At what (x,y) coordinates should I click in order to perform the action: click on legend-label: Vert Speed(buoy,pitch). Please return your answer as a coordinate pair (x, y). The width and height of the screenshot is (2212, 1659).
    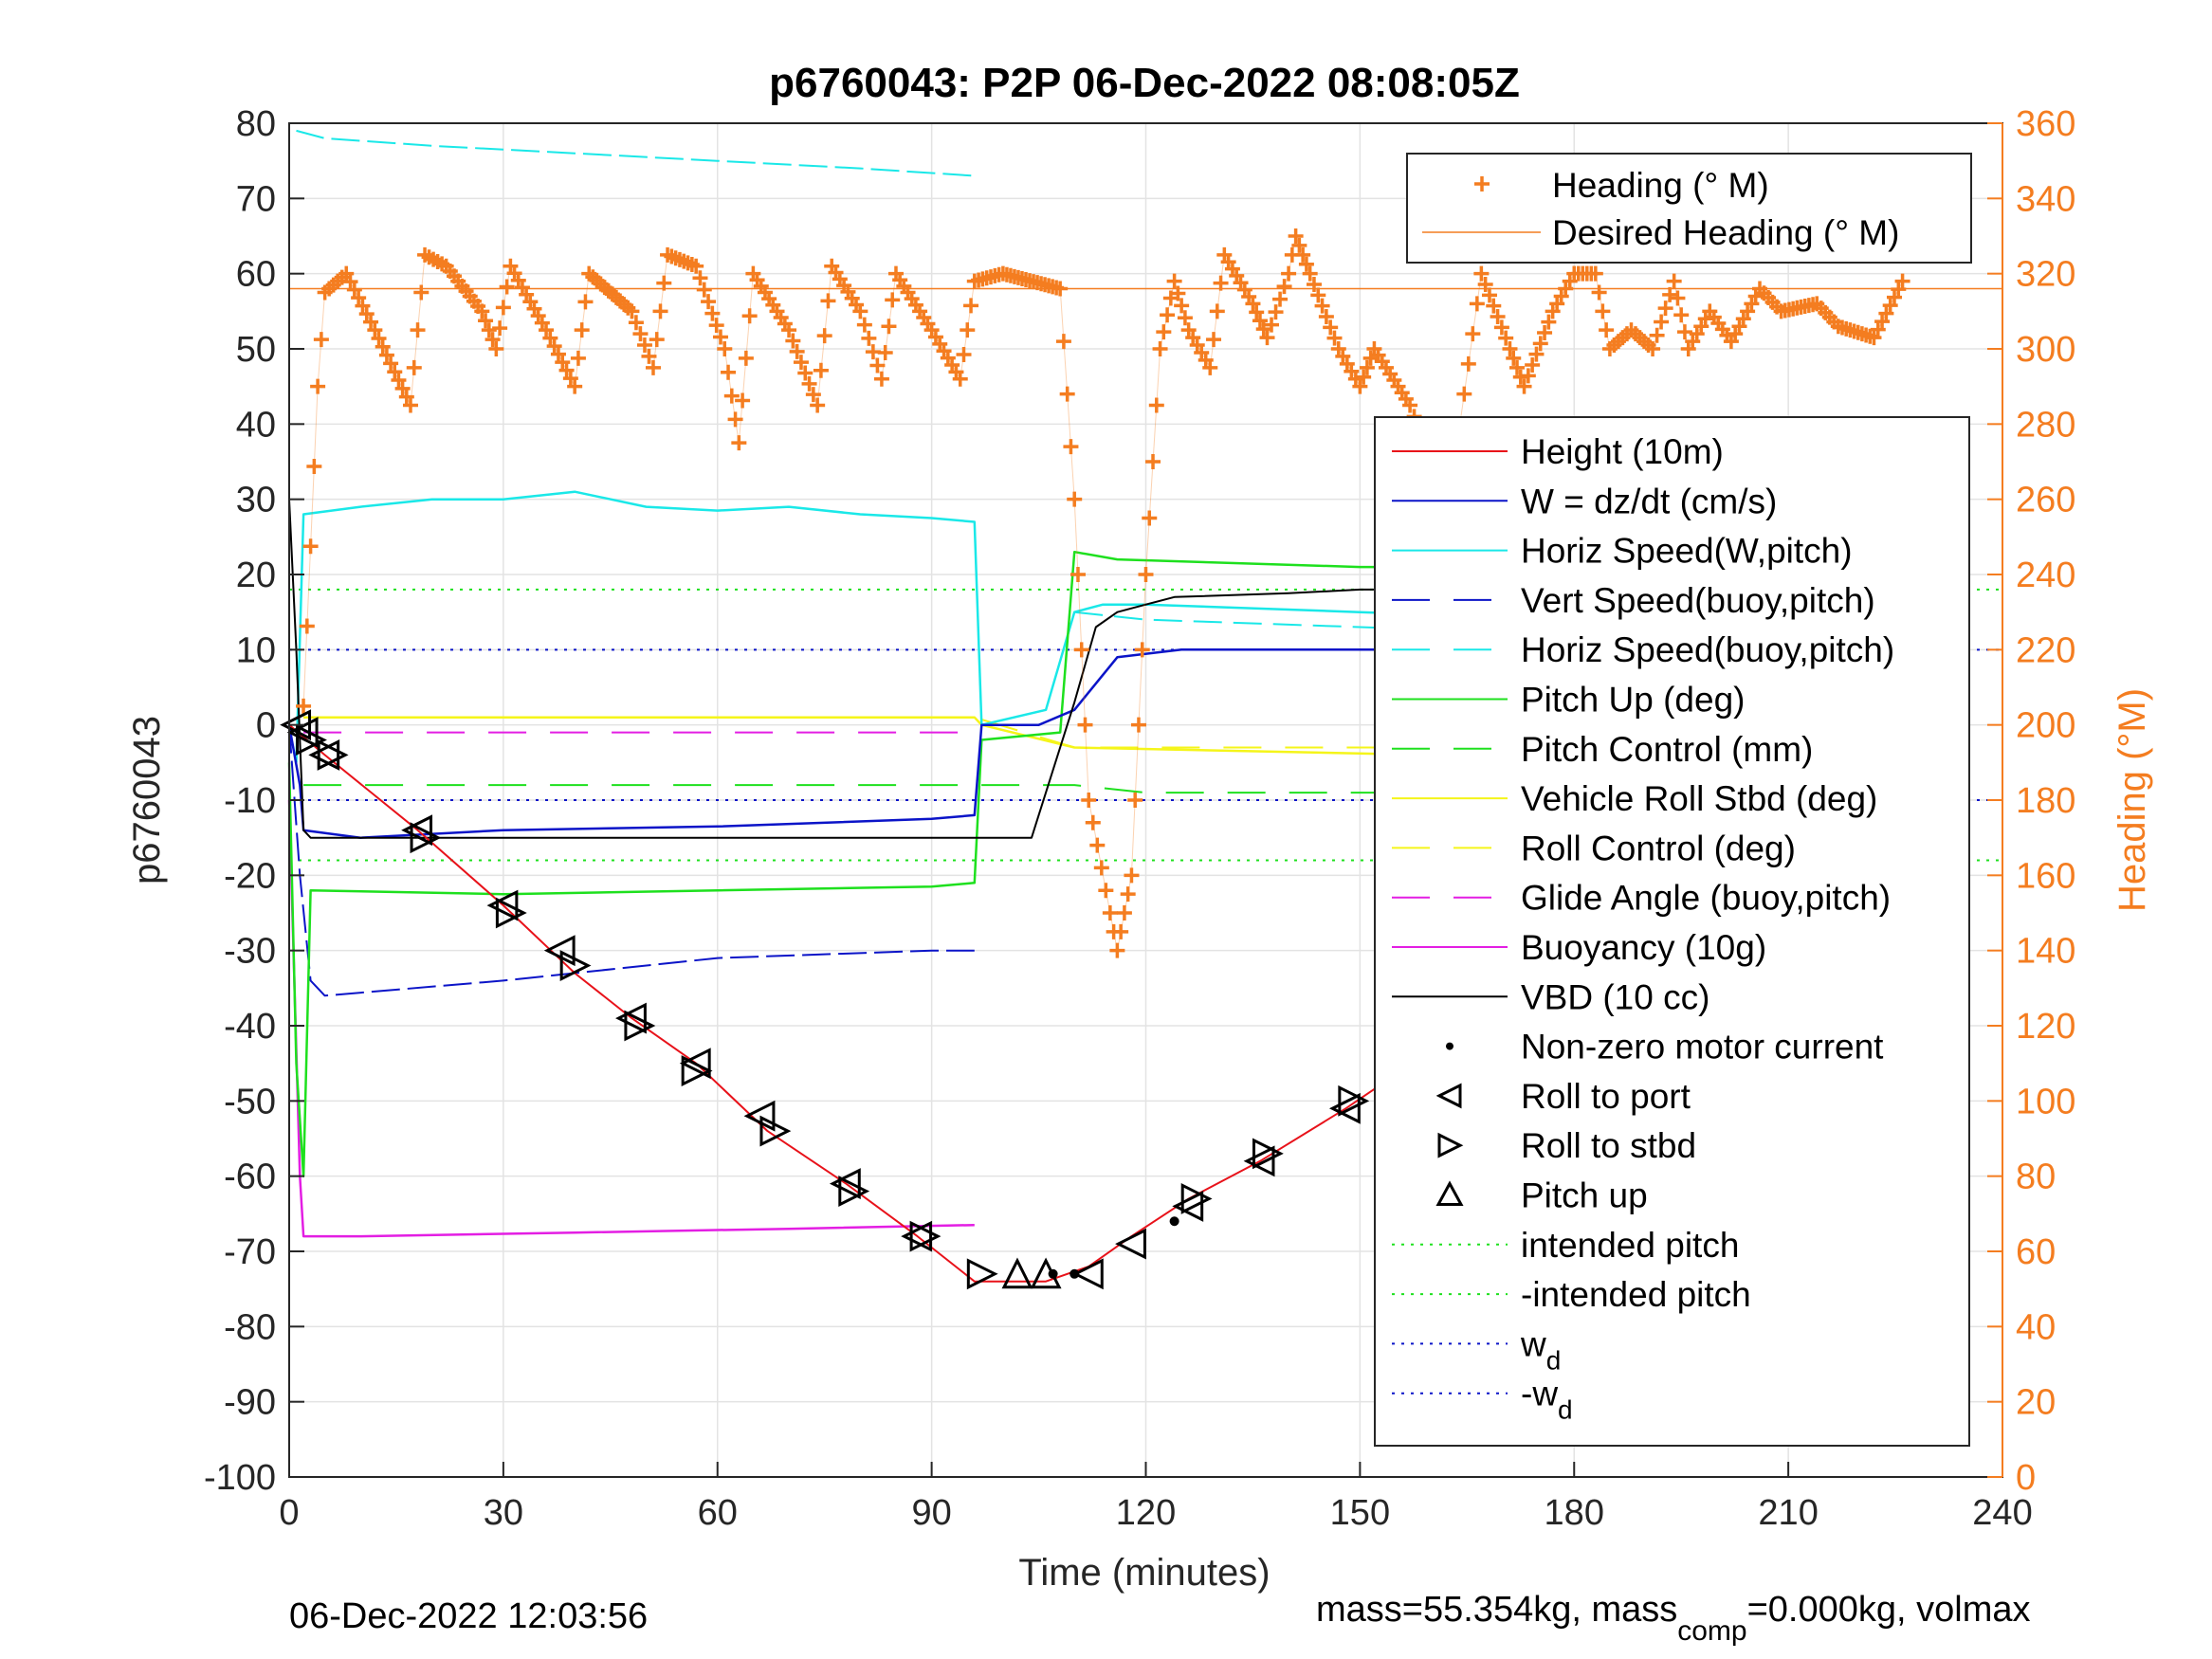
    Looking at the image, I should click on (1698, 600).